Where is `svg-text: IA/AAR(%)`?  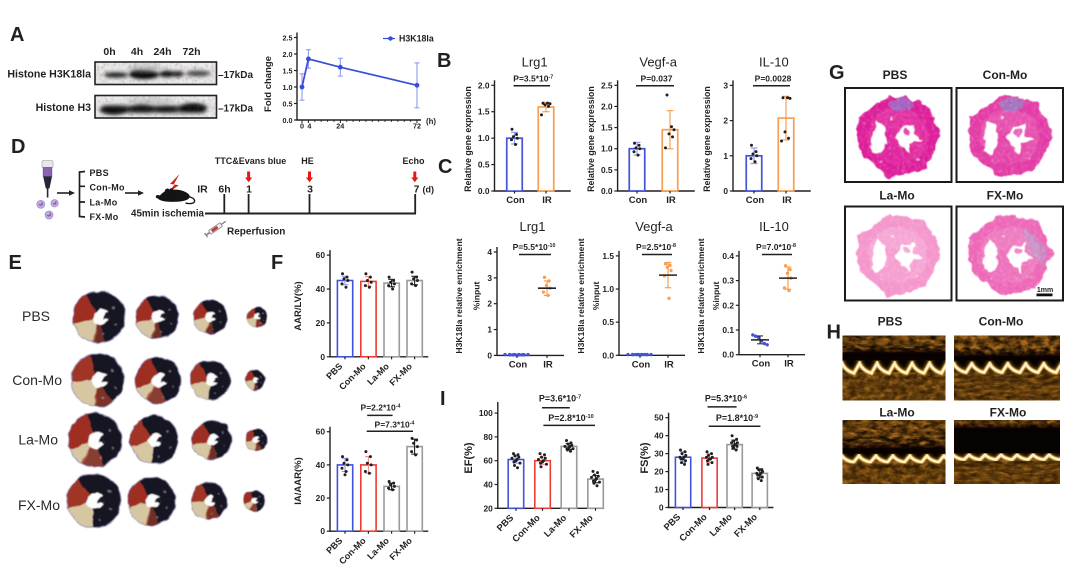 svg-text: IA/AAR(%) is located at coordinates (298, 481).